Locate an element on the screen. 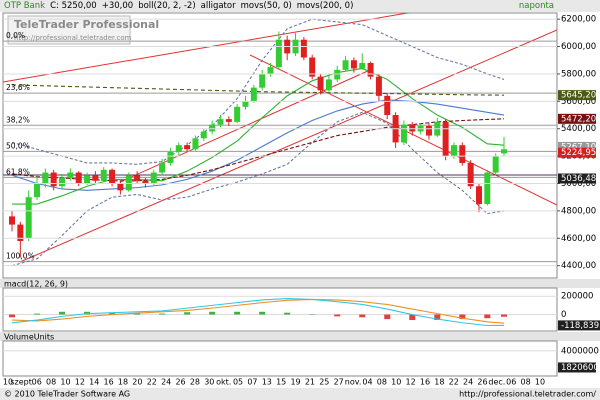 The width and height of the screenshot is (600, 400). macd-title-bar is located at coordinates (300, 283).